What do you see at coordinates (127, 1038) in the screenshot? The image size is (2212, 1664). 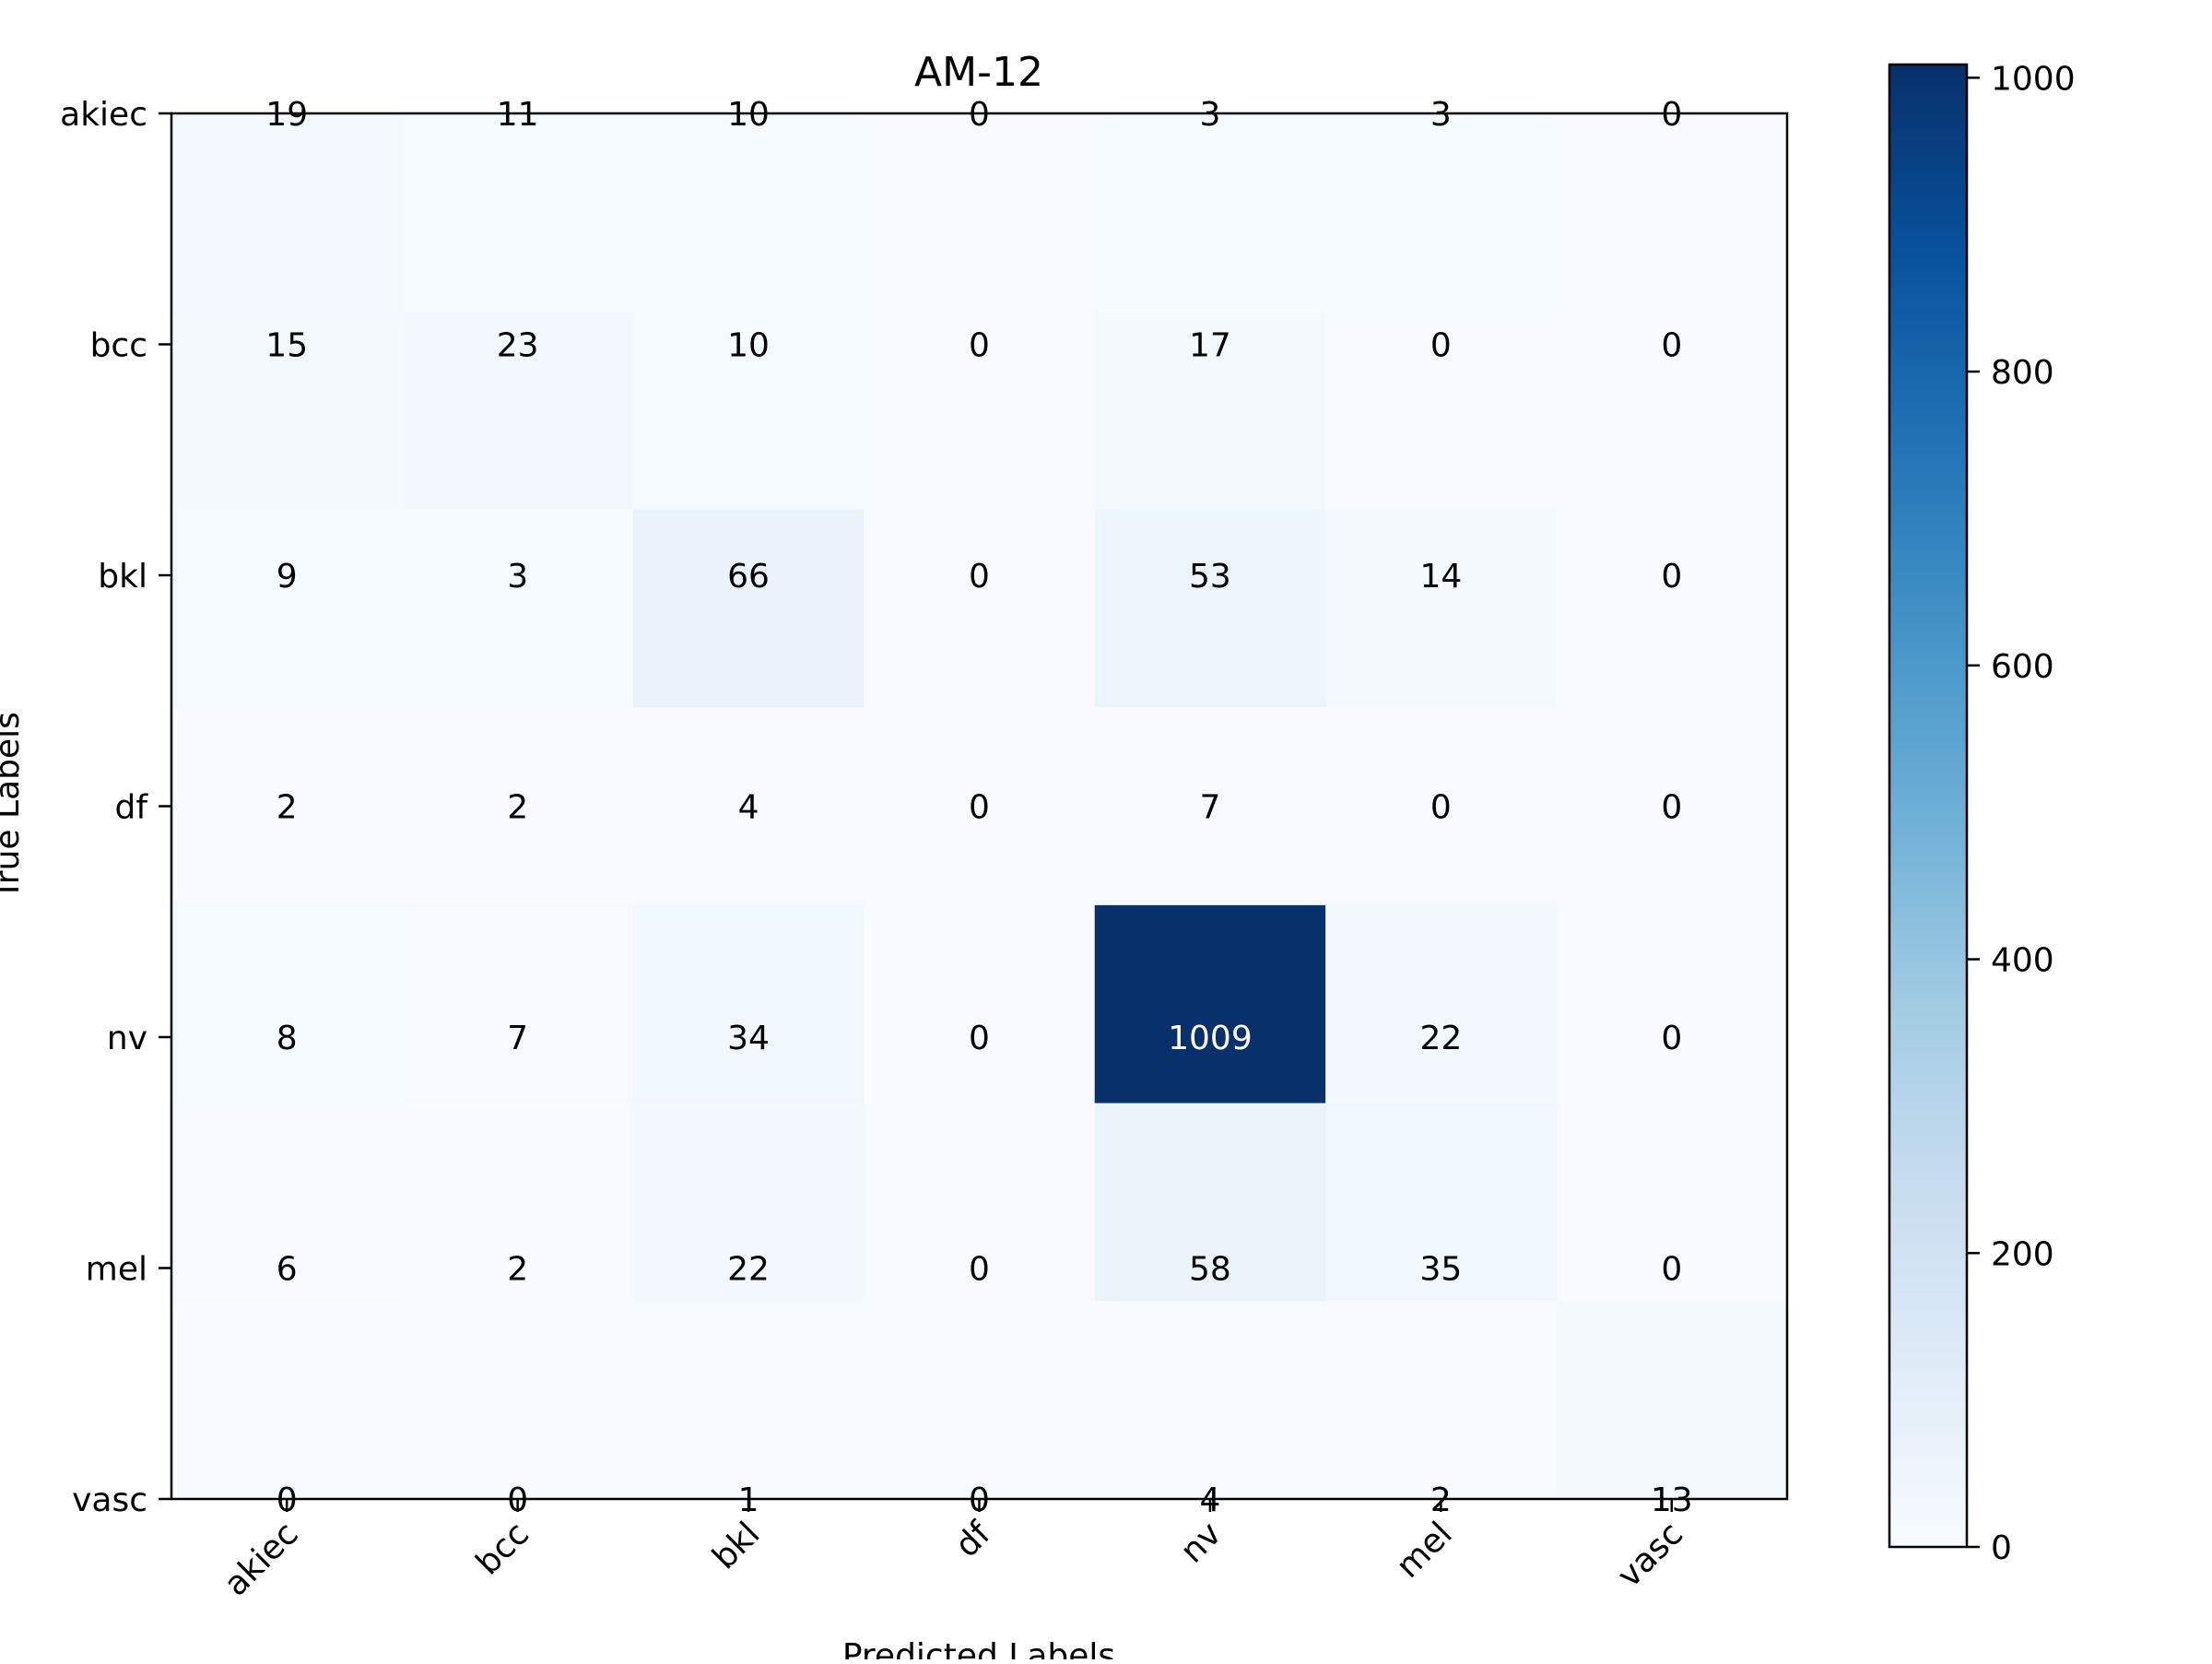 I see `y-tick-label: nv` at bounding box center [127, 1038].